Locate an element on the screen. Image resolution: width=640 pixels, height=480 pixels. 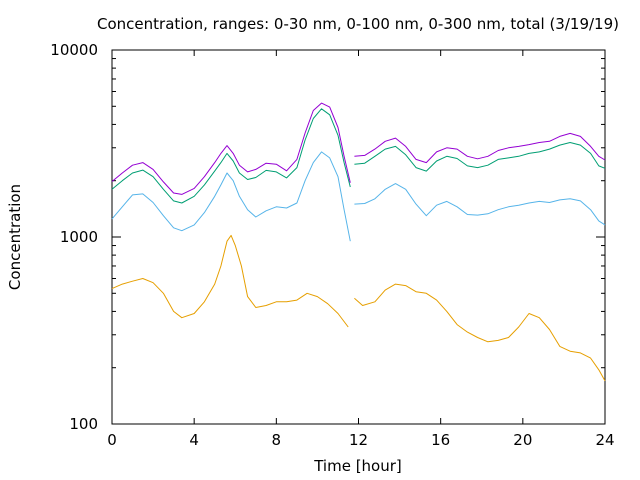
x-tick-label: 4 is located at coordinates (194, 440).